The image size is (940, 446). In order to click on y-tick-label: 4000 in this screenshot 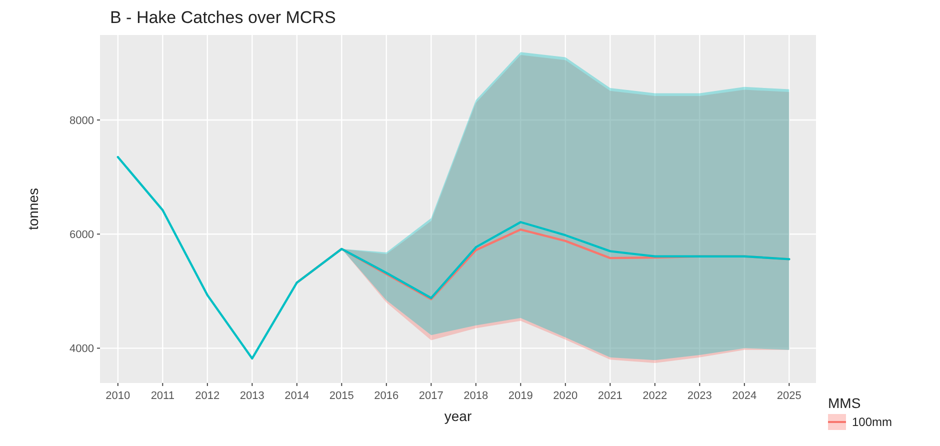, I will do `click(82, 349)`.